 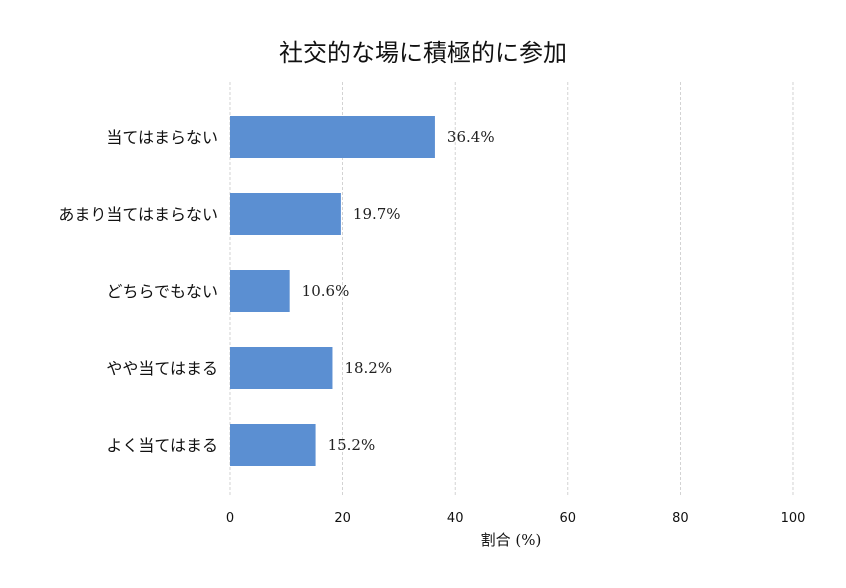 I want to click on chart-title: 社交的な場に積極的に参加, so click(x=423, y=53).